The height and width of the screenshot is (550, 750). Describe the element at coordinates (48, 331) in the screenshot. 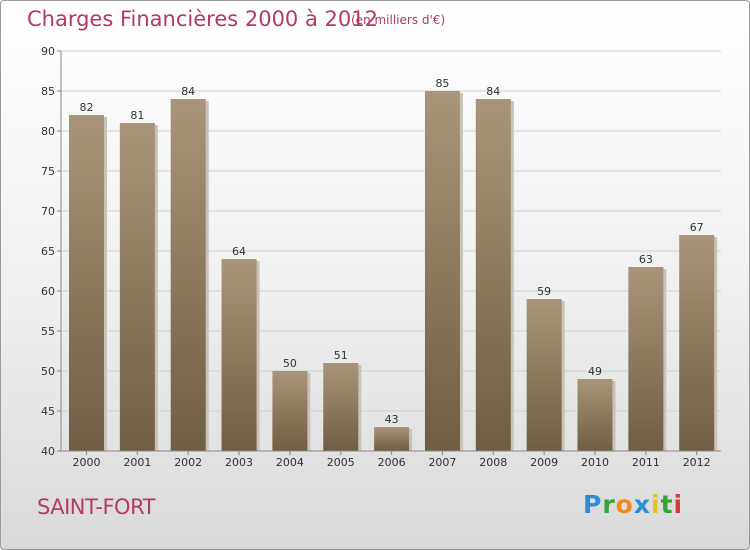

I see `y-tick-label: 55` at that location.